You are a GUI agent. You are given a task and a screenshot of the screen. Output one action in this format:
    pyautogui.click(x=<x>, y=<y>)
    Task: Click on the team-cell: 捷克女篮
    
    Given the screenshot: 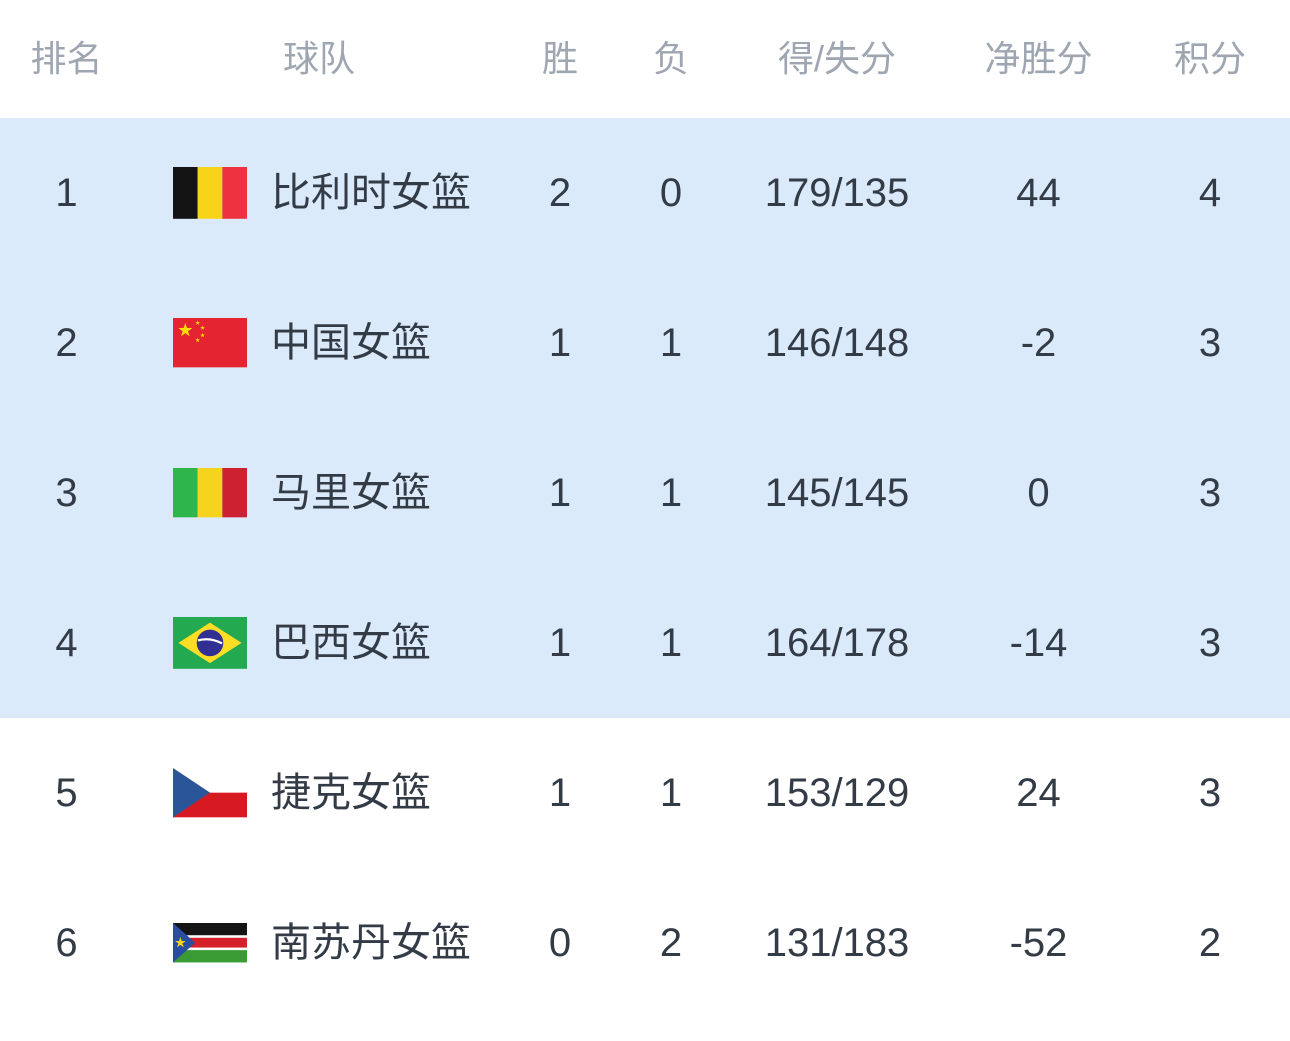 What is the action you would take?
    pyautogui.click(x=319, y=793)
    